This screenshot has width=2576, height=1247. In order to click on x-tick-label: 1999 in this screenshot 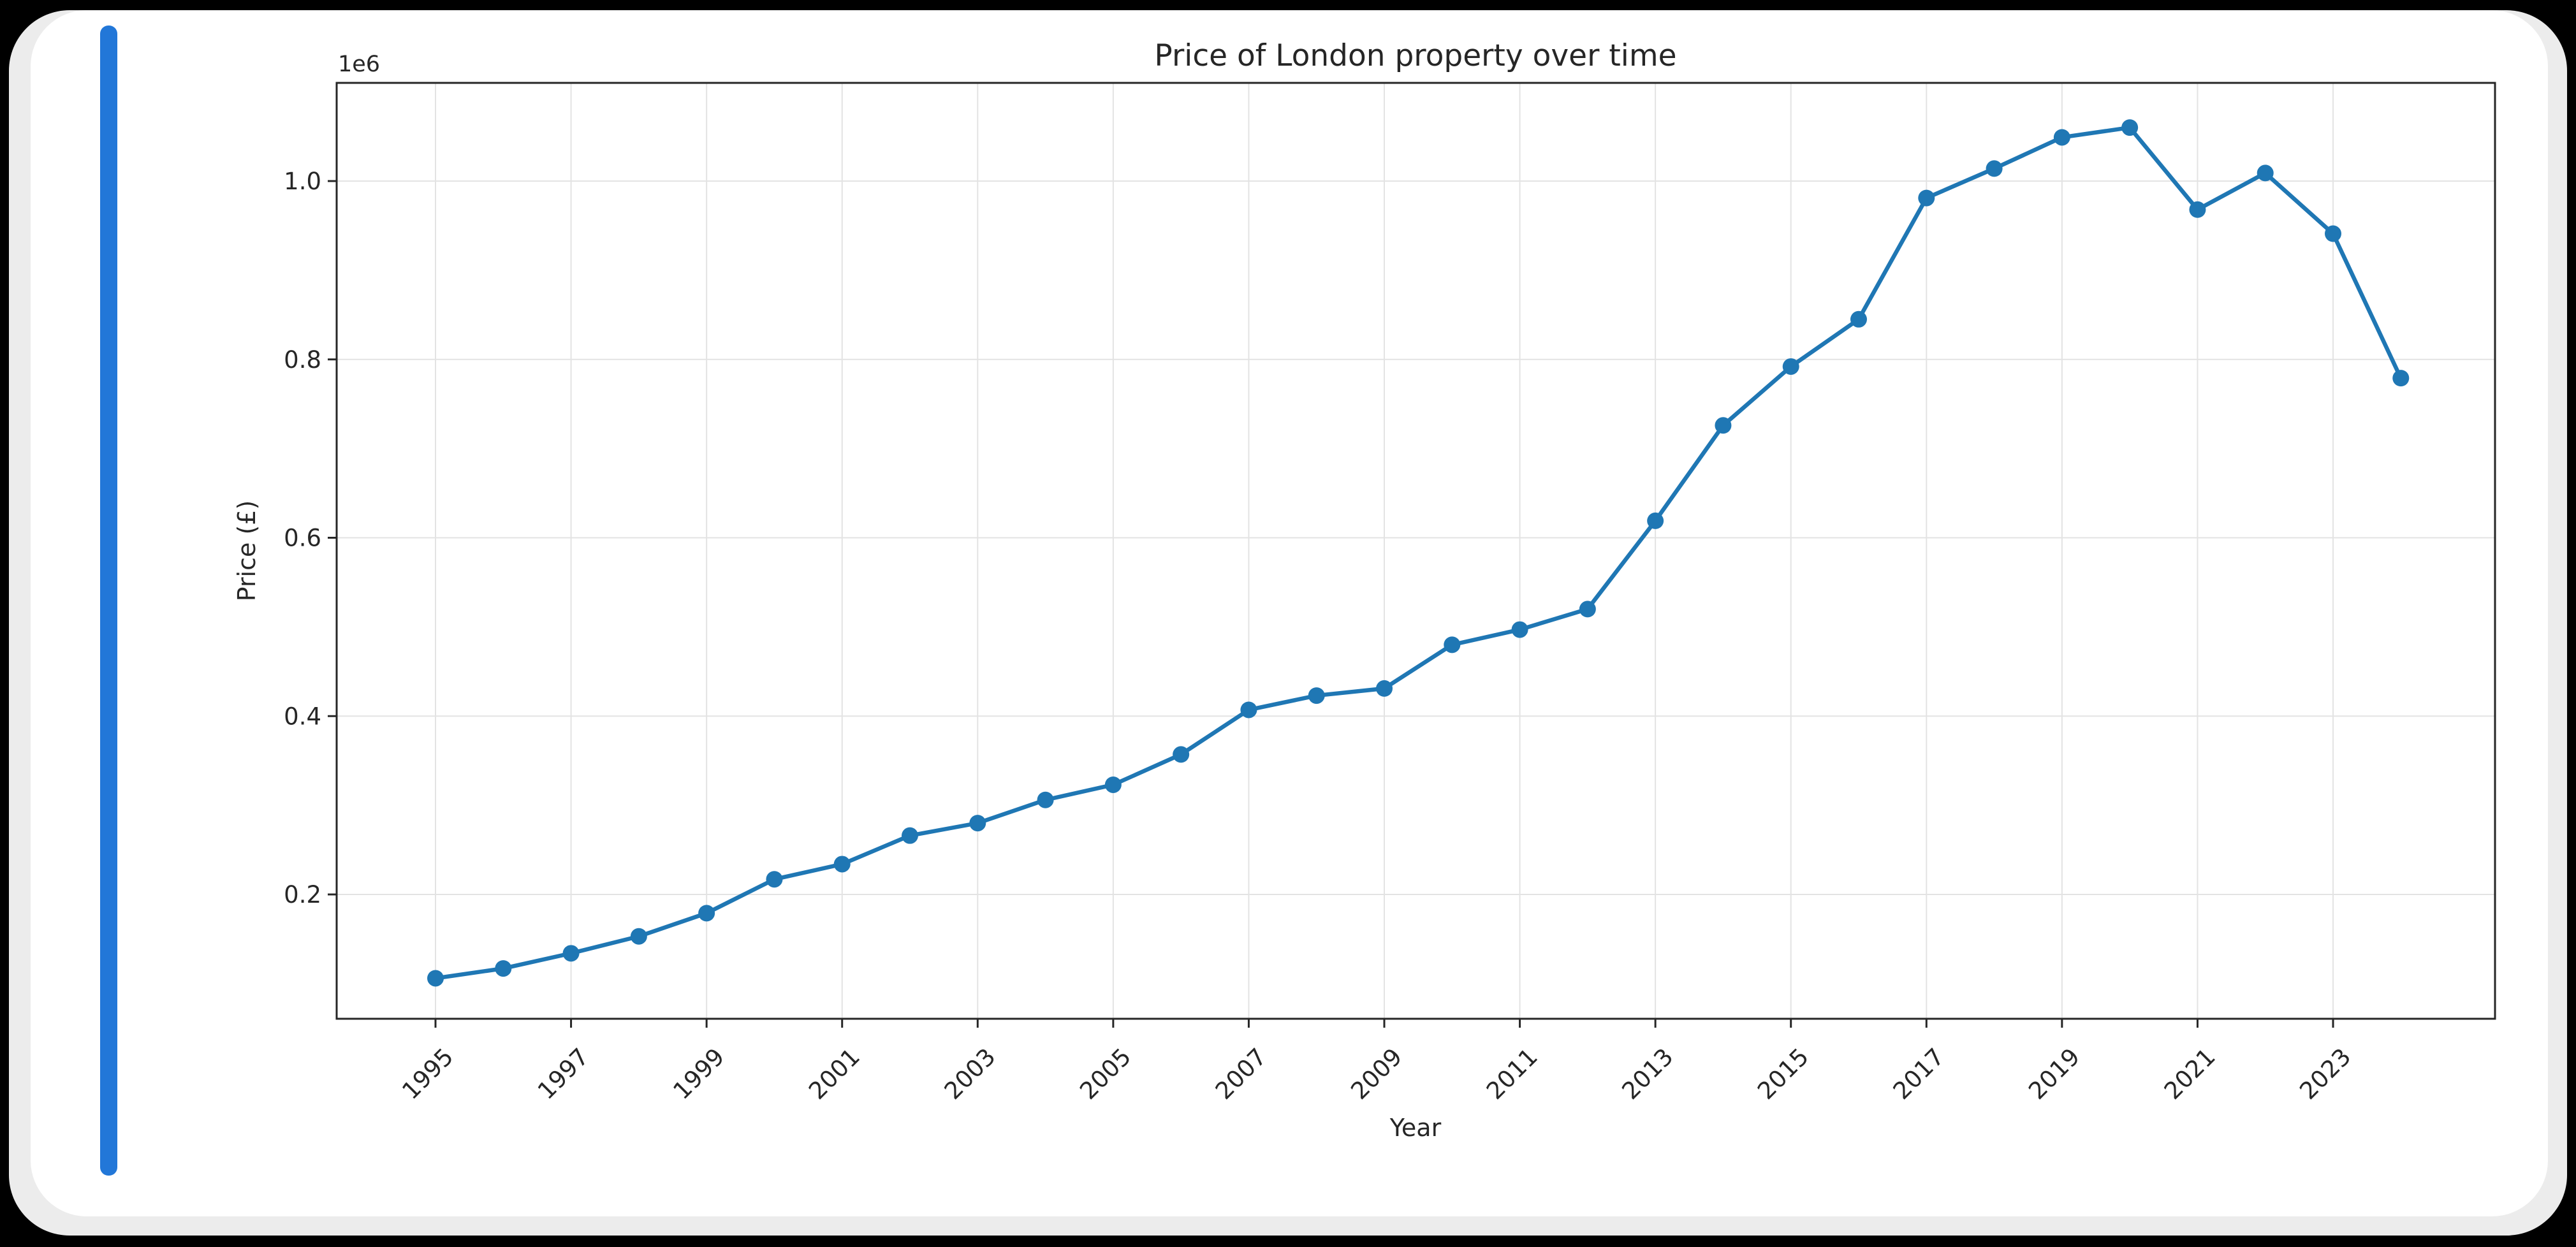, I will do `click(699, 1074)`.